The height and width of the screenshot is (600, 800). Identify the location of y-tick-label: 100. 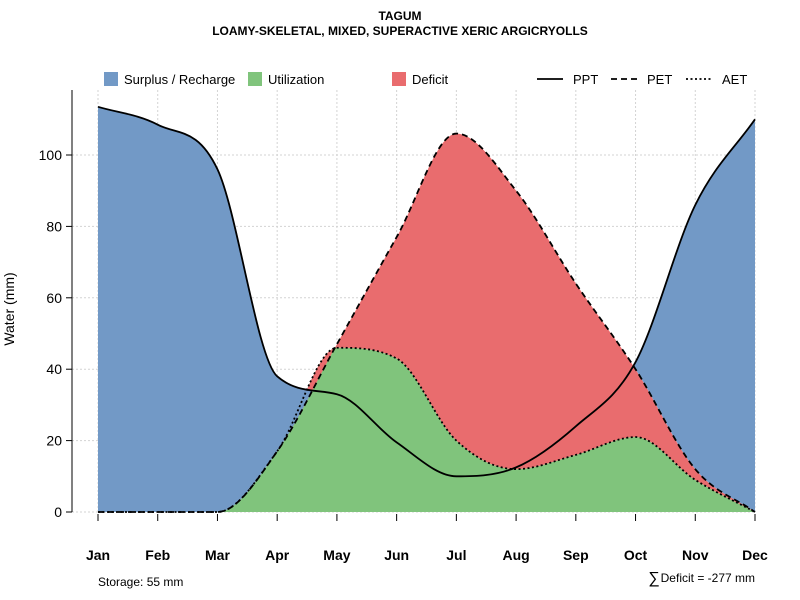
(51, 155).